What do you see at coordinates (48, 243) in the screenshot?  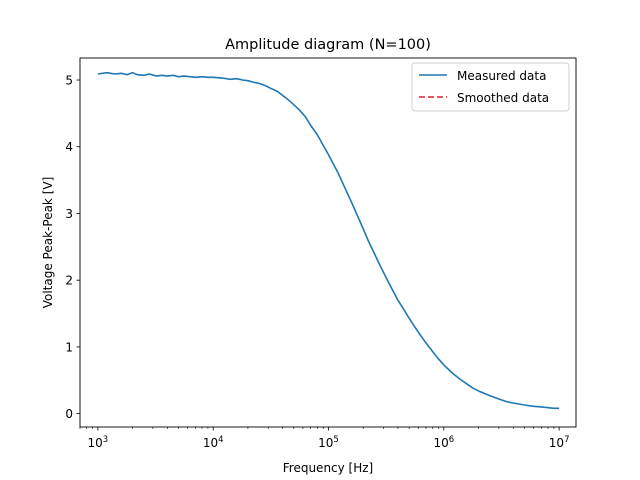 I see `y-axis-label: Voltage Peak-Peak [V]` at bounding box center [48, 243].